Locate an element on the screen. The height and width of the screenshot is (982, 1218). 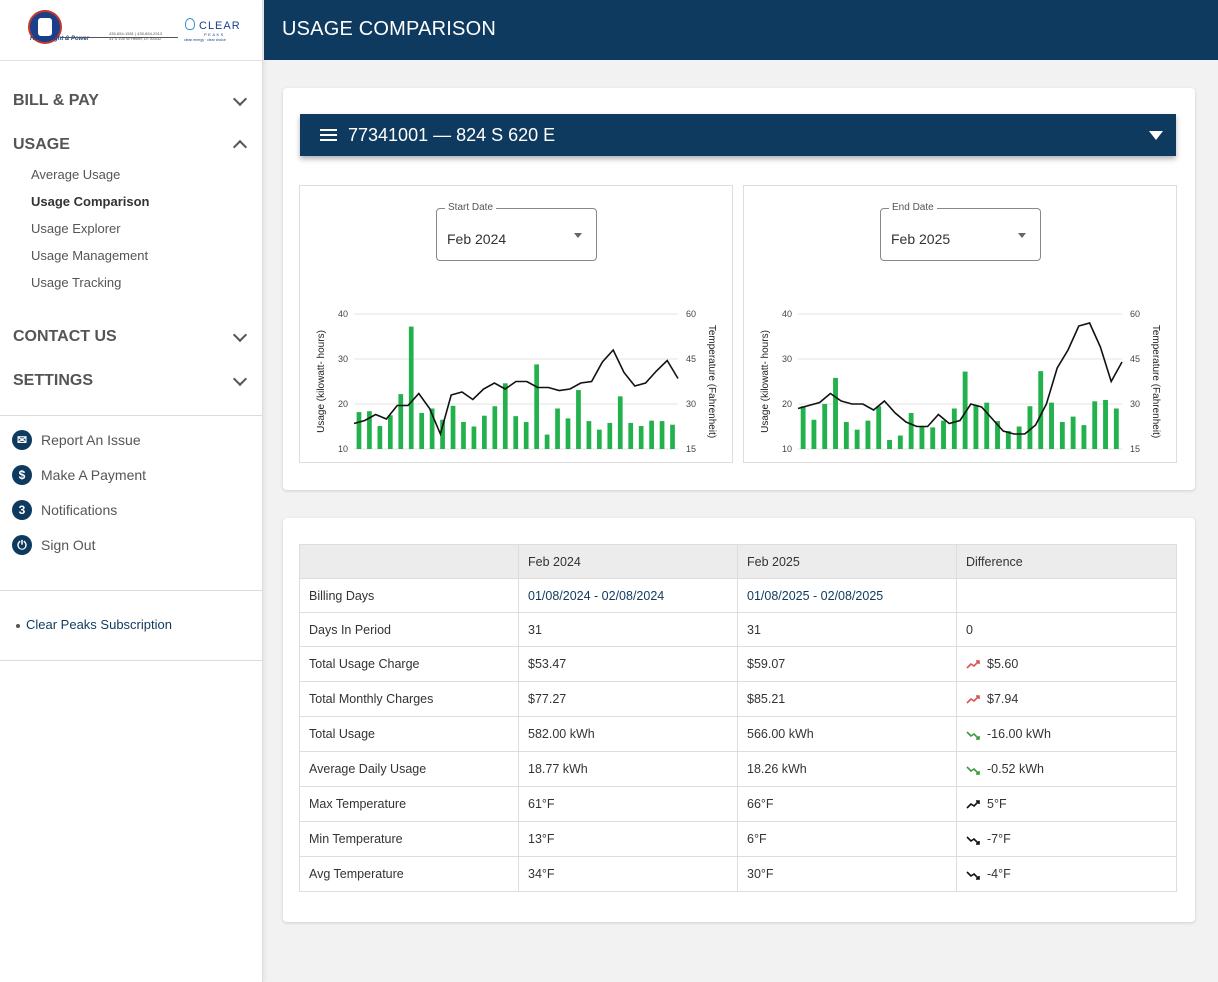
difference-value: 0 is located at coordinates (969, 629).